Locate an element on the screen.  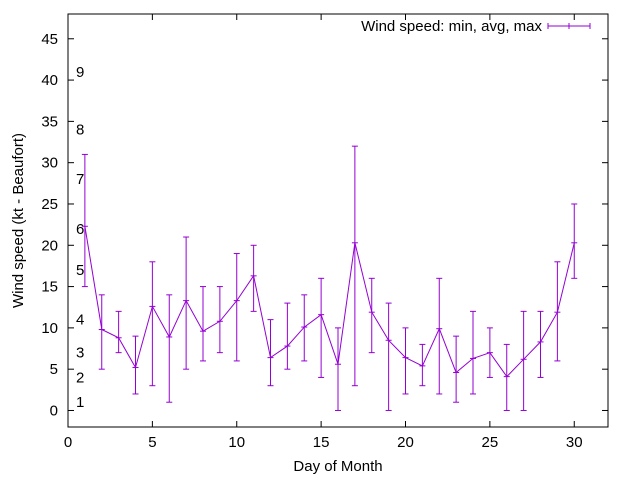
beaufort-label: 3 is located at coordinates (80, 353).